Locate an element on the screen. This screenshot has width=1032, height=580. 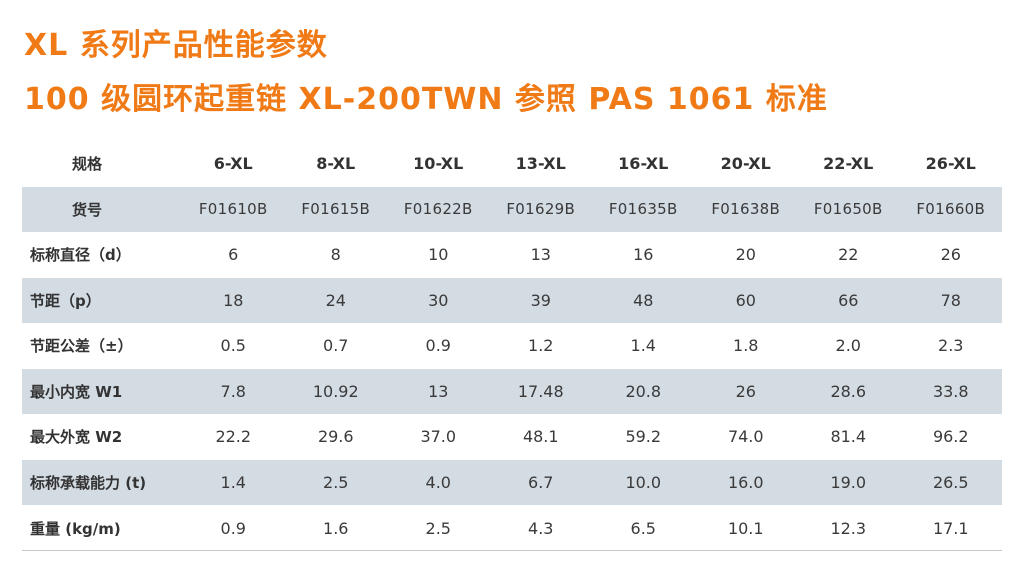
table-cell: 22.2 is located at coordinates (233, 436).